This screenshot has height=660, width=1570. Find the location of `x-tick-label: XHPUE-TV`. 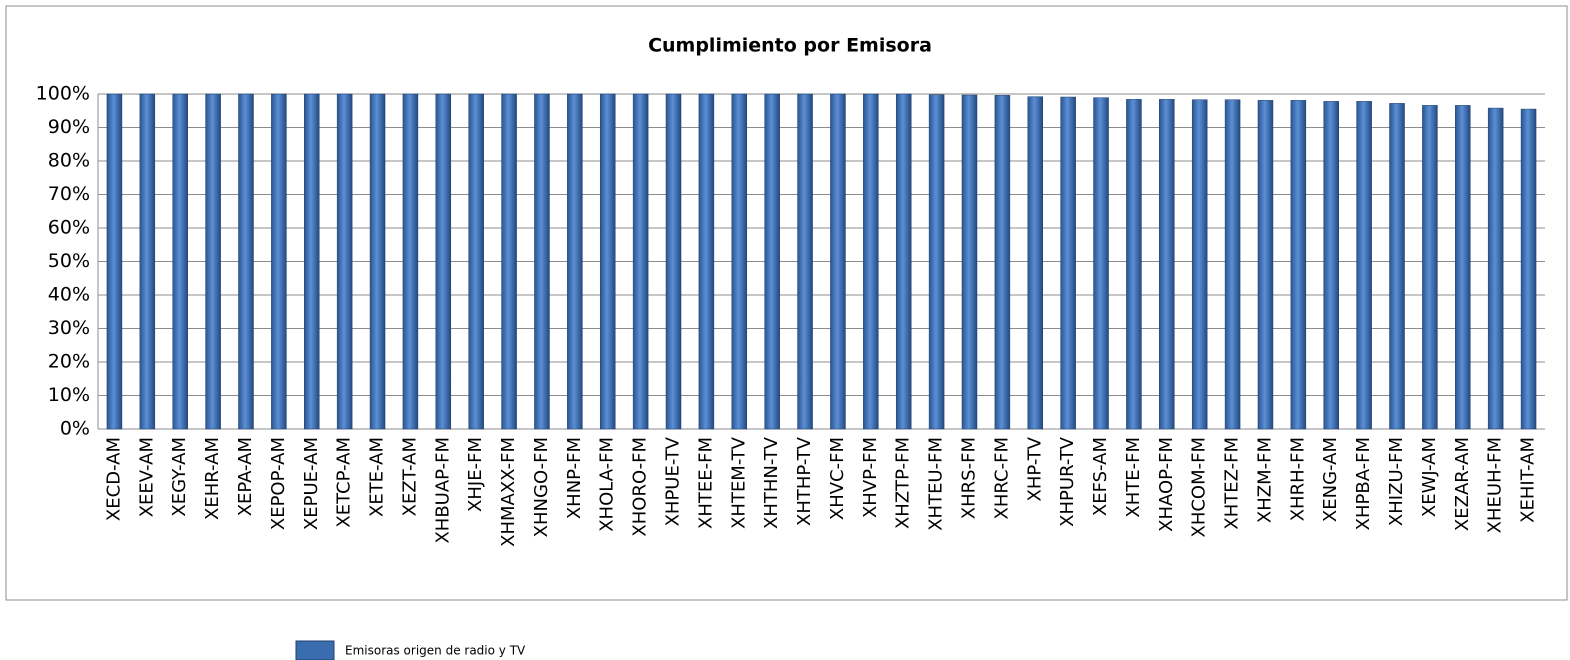

x-tick-label: XHPUE-TV is located at coordinates (673, 481).